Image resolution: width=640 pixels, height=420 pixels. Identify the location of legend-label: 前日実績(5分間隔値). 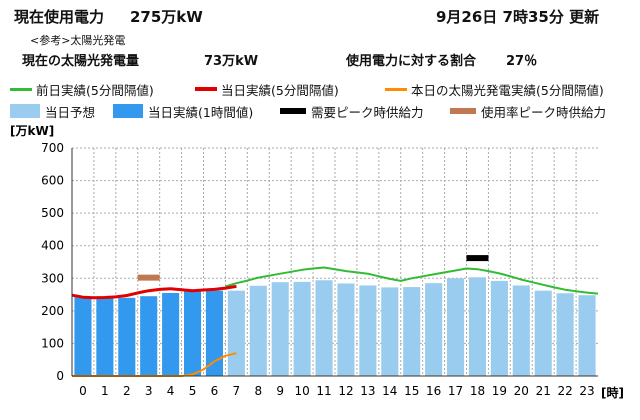
(95, 90).